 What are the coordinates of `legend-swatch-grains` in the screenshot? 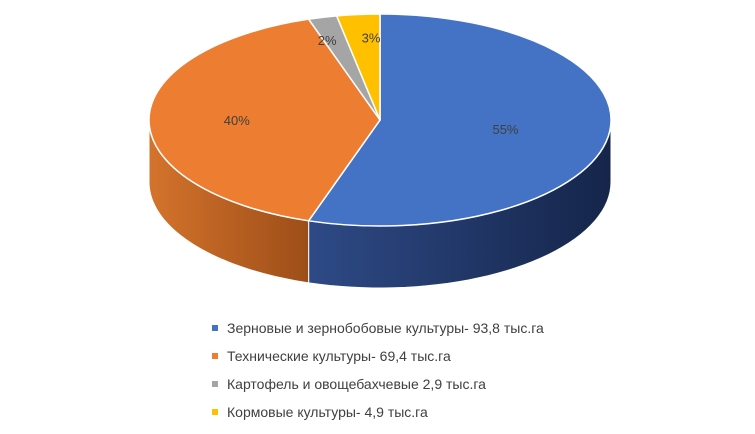 It's located at (215, 328).